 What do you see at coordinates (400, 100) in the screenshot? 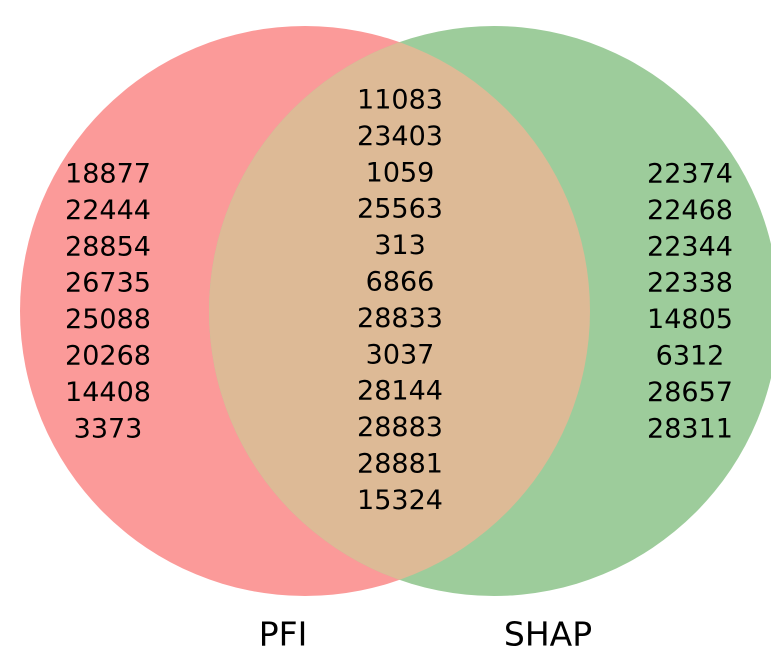
I see `item-label: 11083` at bounding box center [400, 100].